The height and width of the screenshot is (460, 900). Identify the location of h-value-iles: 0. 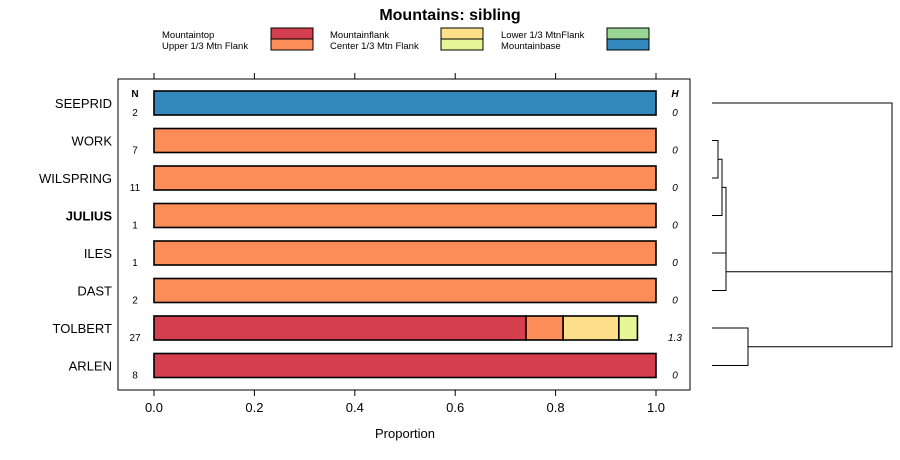
(675, 263).